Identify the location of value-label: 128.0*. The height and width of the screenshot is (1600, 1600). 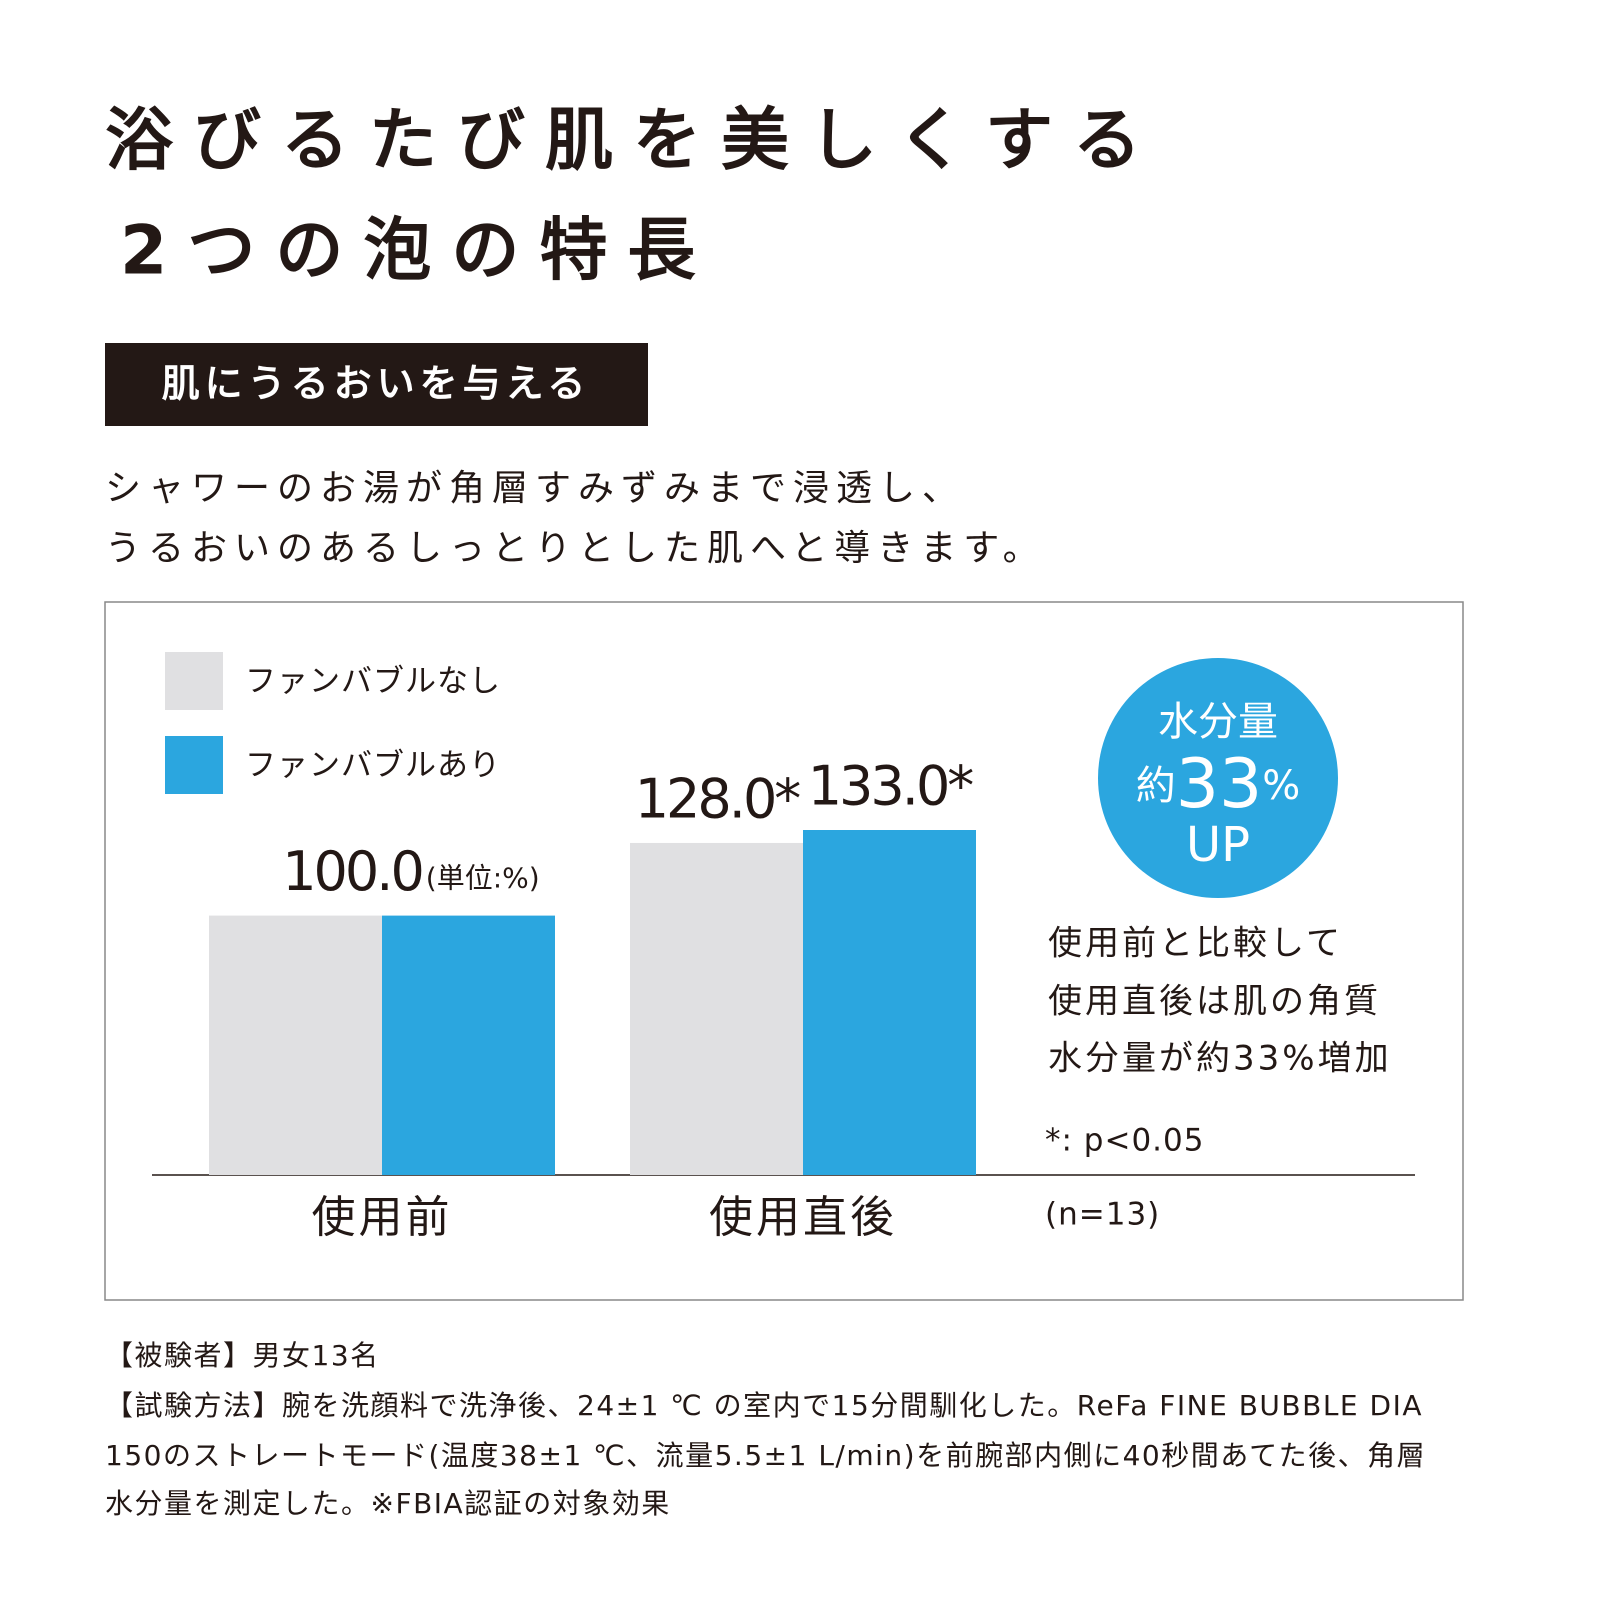
(718, 799).